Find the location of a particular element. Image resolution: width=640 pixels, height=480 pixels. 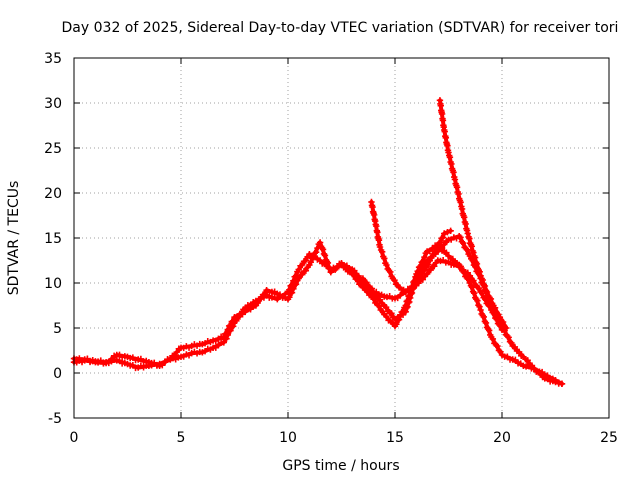

y-axis-label: SDTVAR / TECUs is located at coordinates (14, 238).